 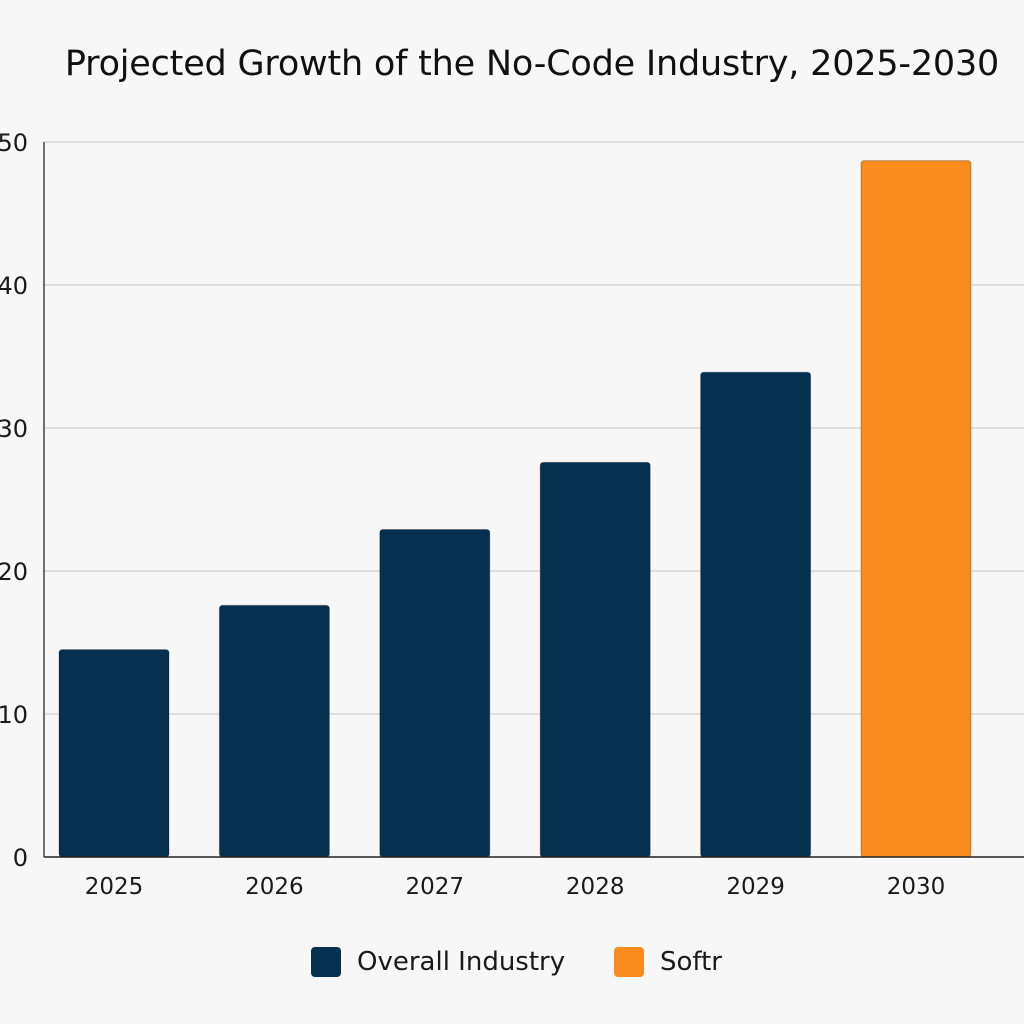 I want to click on legend-item-overall-industry: Overall Industry, so click(x=438, y=962).